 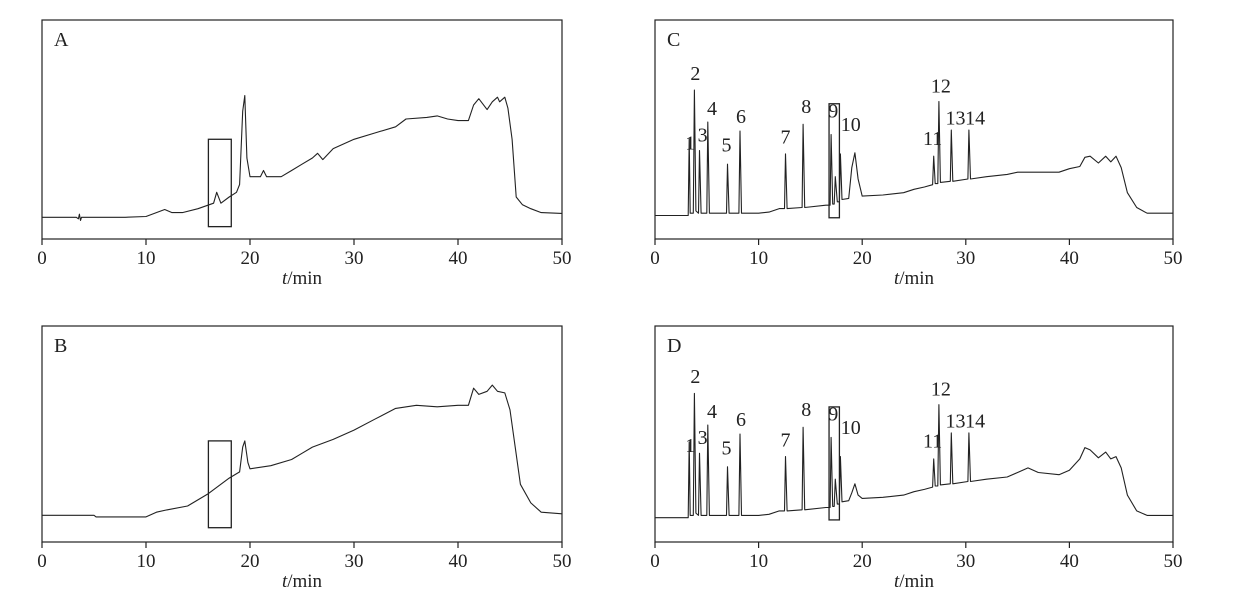 What do you see at coordinates (914, 153) in the screenshot?
I see `panel-c-trace` at bounding box center [914, 153].